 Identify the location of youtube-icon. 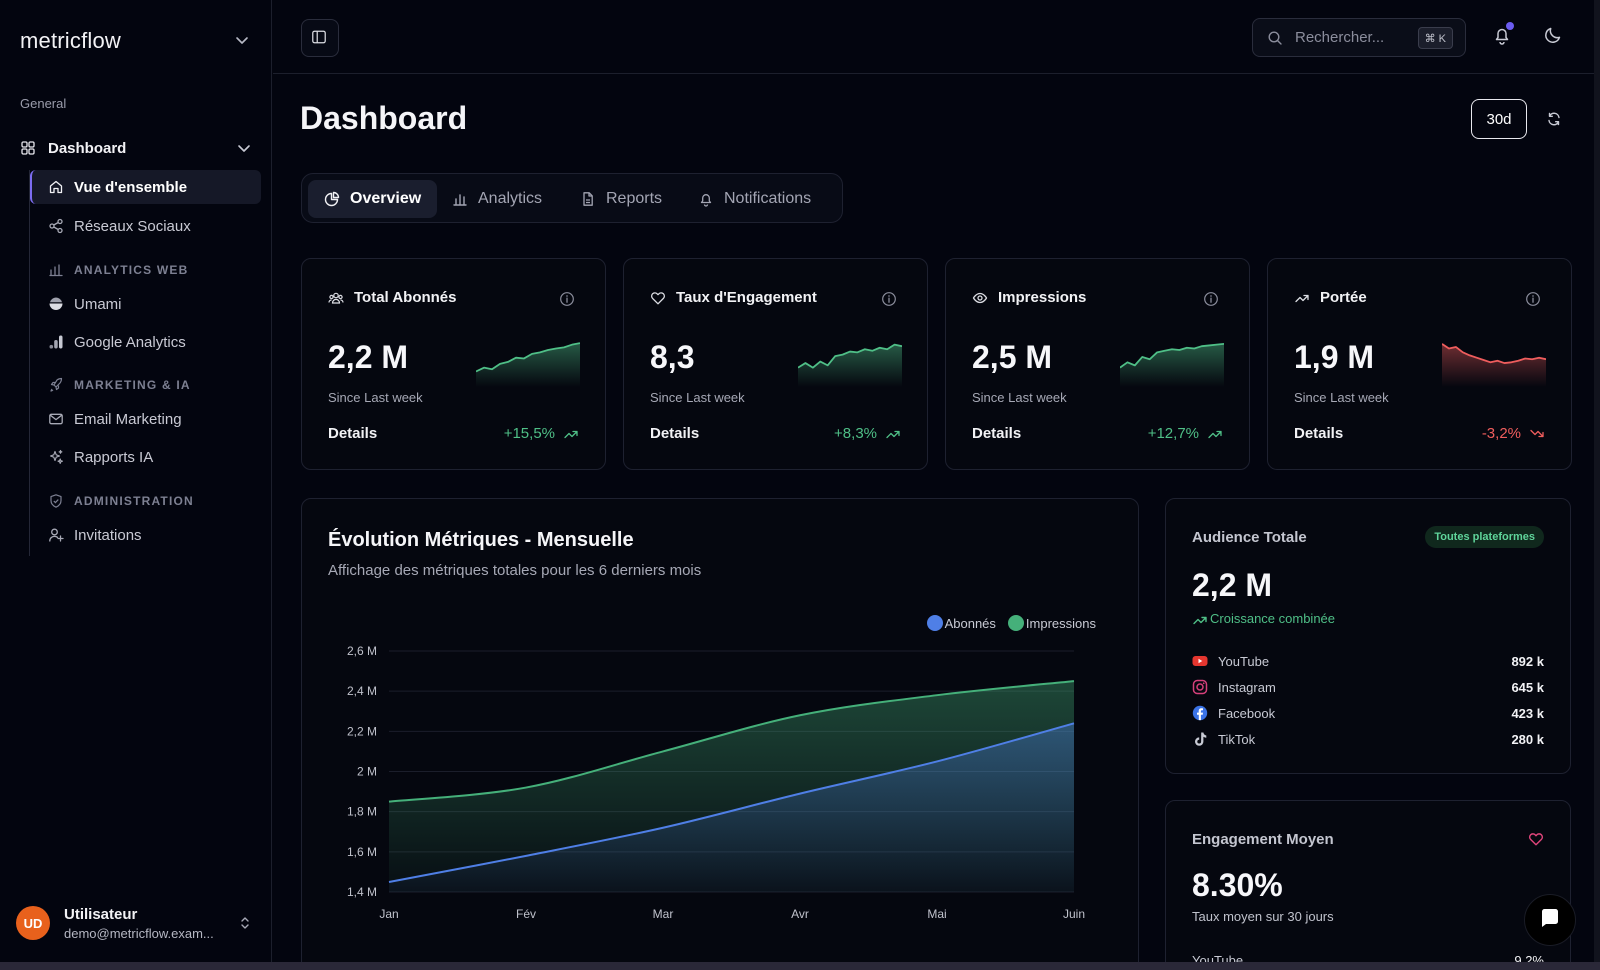
(1200, 661).